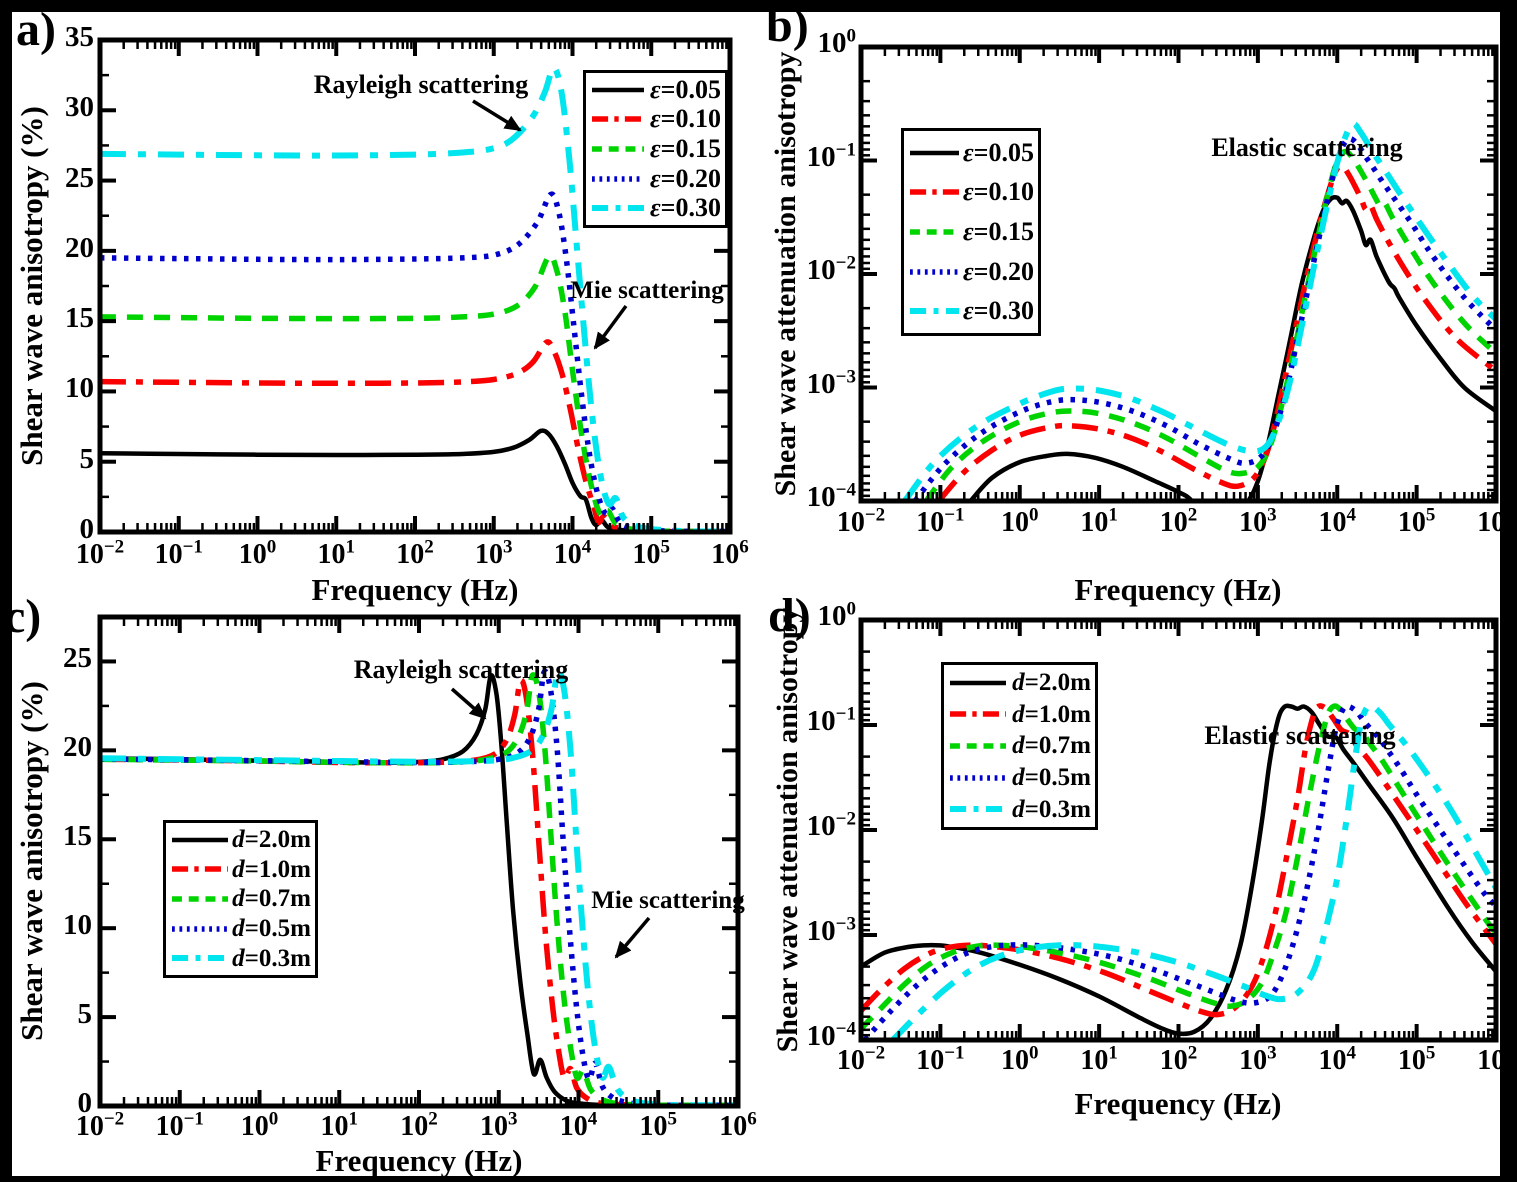 The height and width of the screenshot is (1182, 1517). Describe the element at coordinates (271, 958) in the screenshot. I see `legend-label: d=0.3m` at that location.